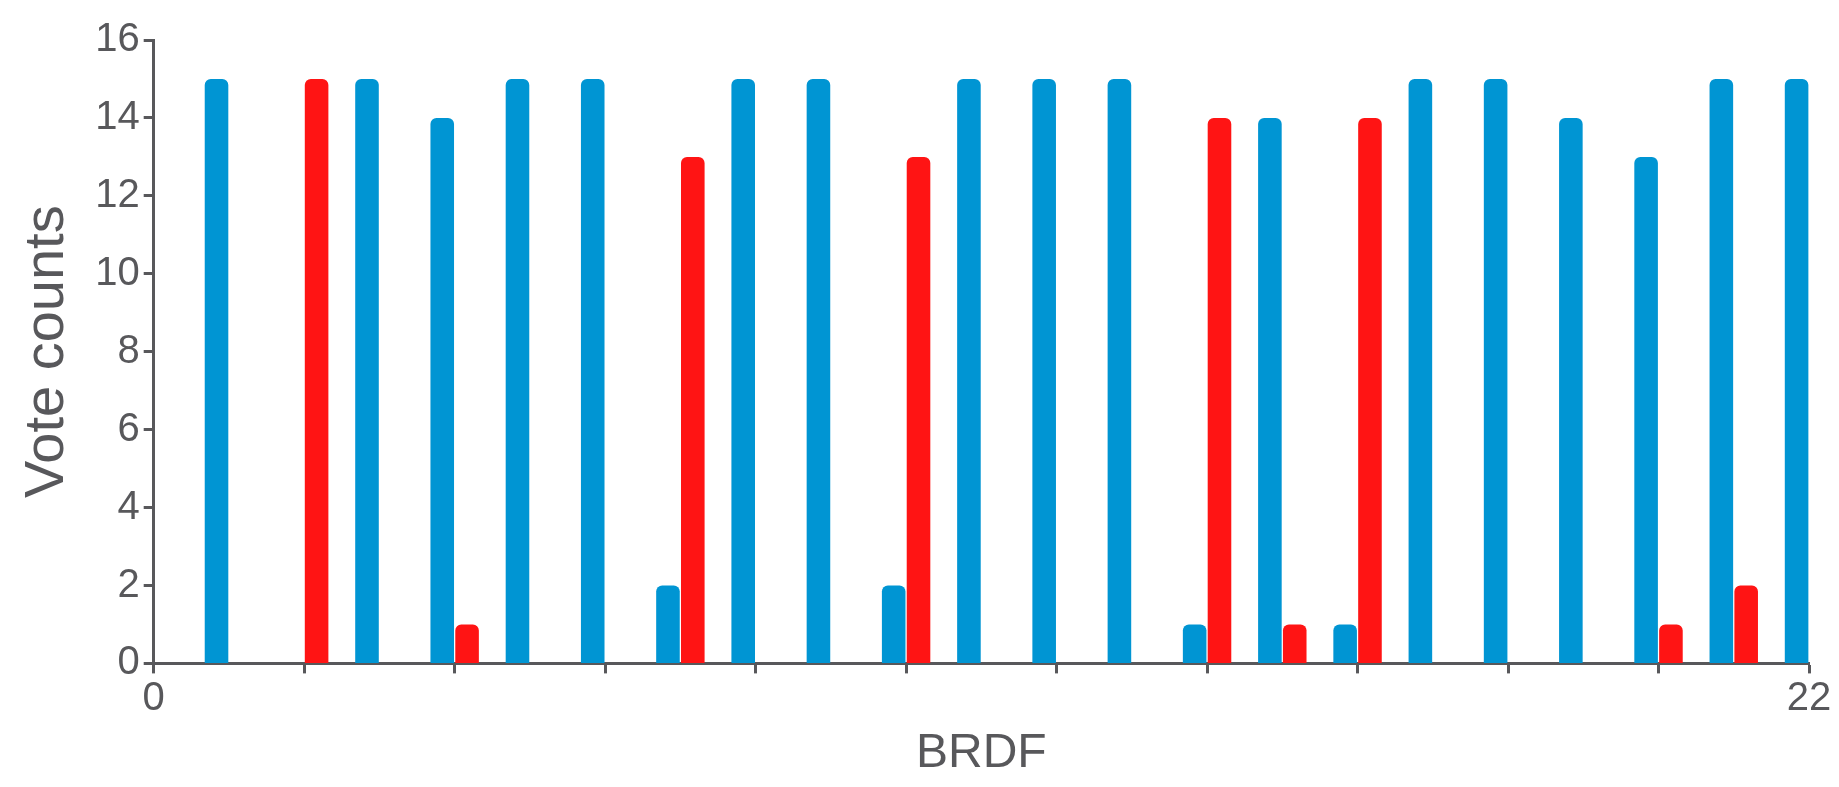 This screenshot has height=787, width=1839. I want to click on y-tick-label: 16, so click(117, 37).